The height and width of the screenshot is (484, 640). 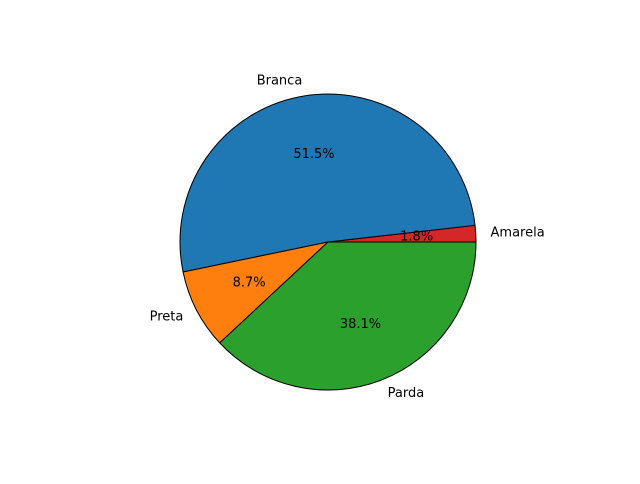 What do you see at coordinates (167, 316) in the screenshot?
I see `slice-label-preta: Preta` at bounding box center [167, 316].